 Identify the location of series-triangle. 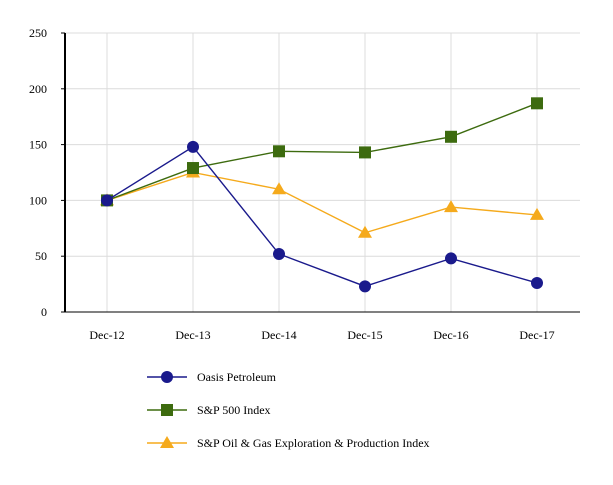
(322, 201).